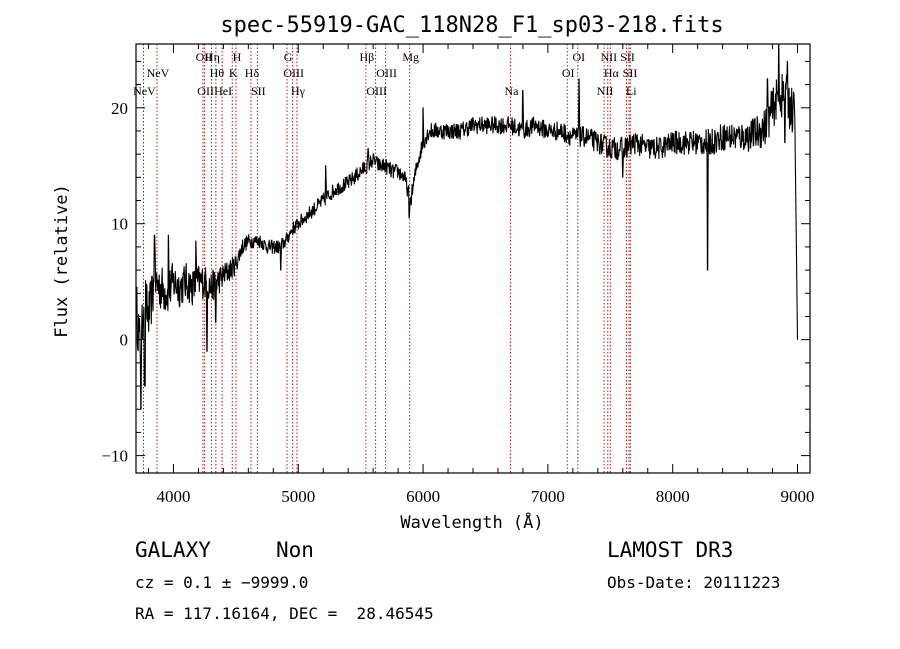 The image size is (900, 649). What do you see at coordinates (670, 550) in the screenshot?
I see `survey-name: LAMOST DR3` at bounding box center [670, 550].